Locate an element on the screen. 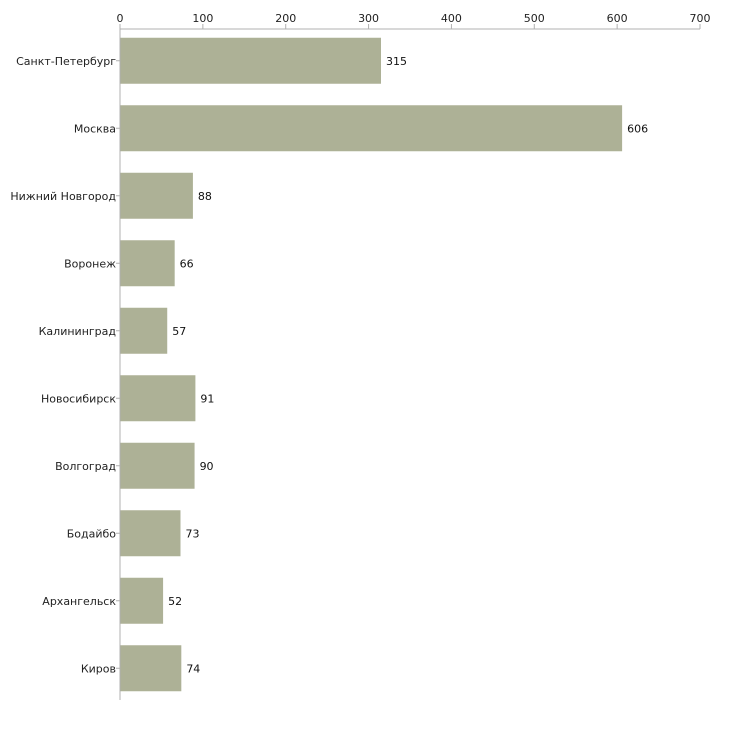 The image size is (730, 735). data-label: 88 is located at coordinates (205, 196).